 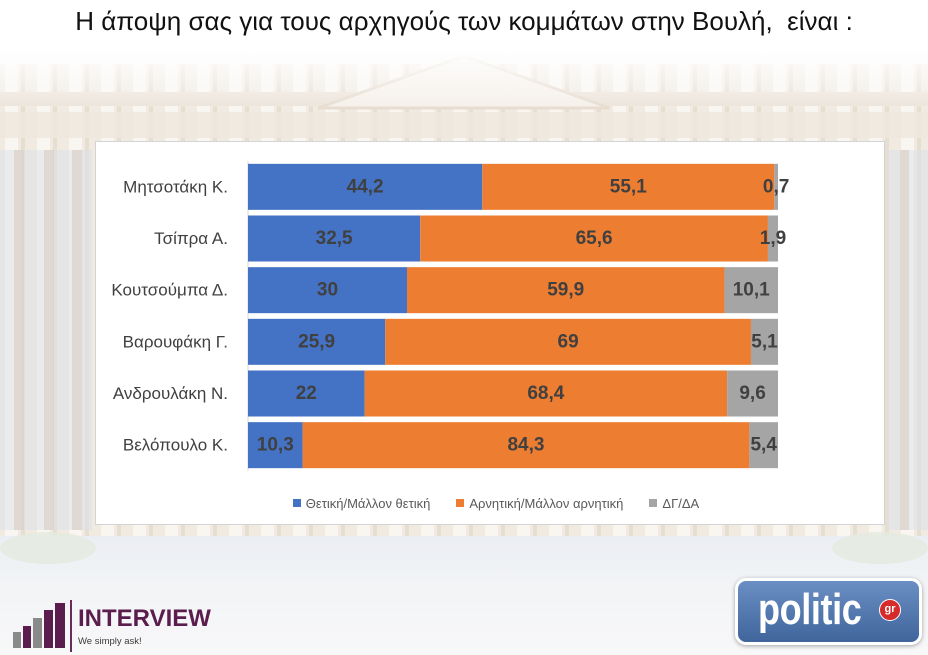 What do you see at coordinates (464, 125) in the screenshot?
I see `parliament-upper-windows` at bounding box center [464, 125].